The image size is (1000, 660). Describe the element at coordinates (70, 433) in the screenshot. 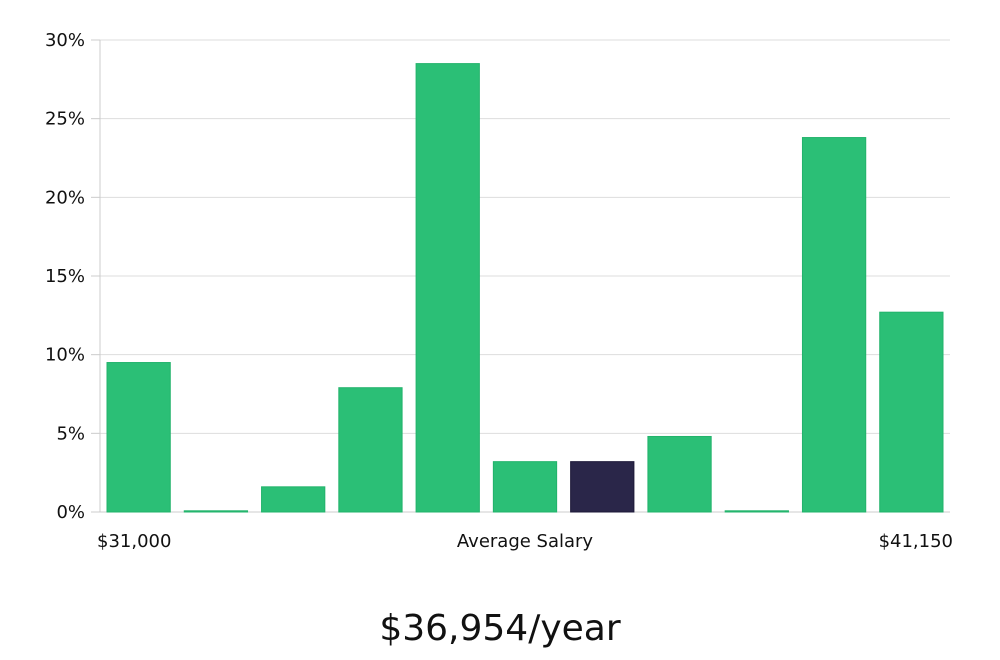

I see `y-tick-label-5: 5%` at that location.